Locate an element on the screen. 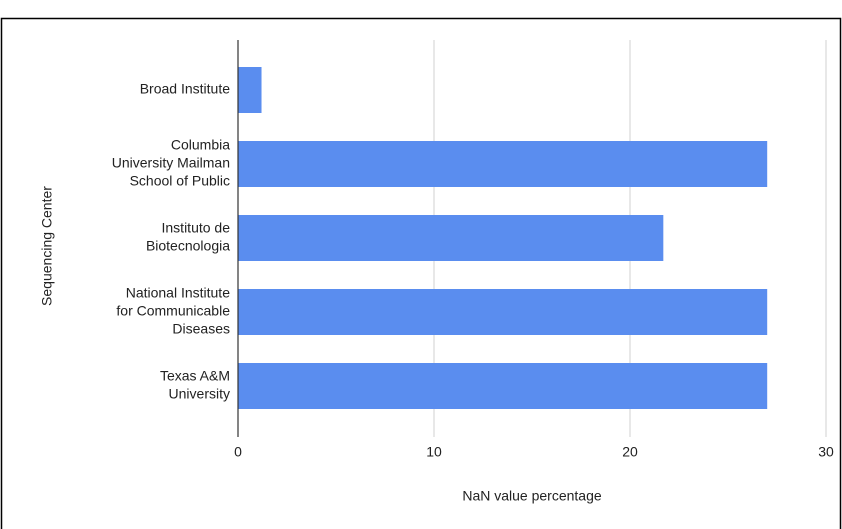  y-axis-label: Sequencing Center is located at coordinates (47, 246).